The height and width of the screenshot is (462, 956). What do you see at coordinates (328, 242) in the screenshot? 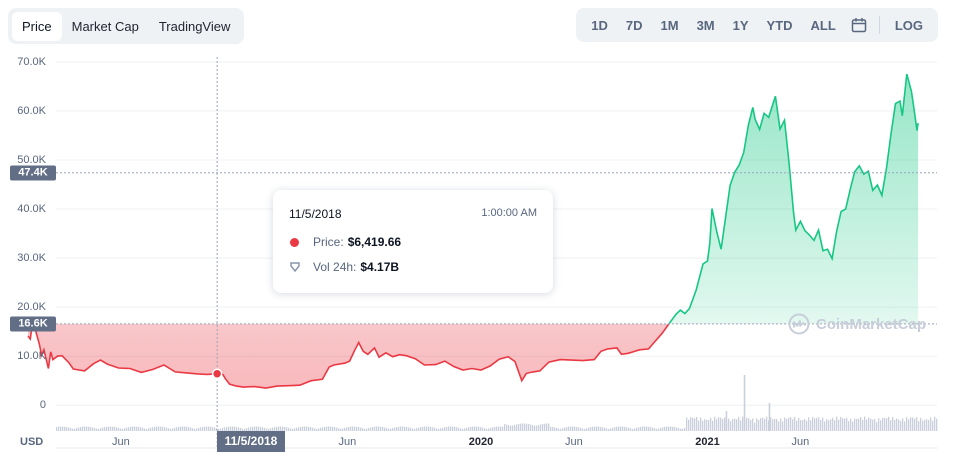
I see `tooltip-price-label: Price:` at bounding box center [328, 242].